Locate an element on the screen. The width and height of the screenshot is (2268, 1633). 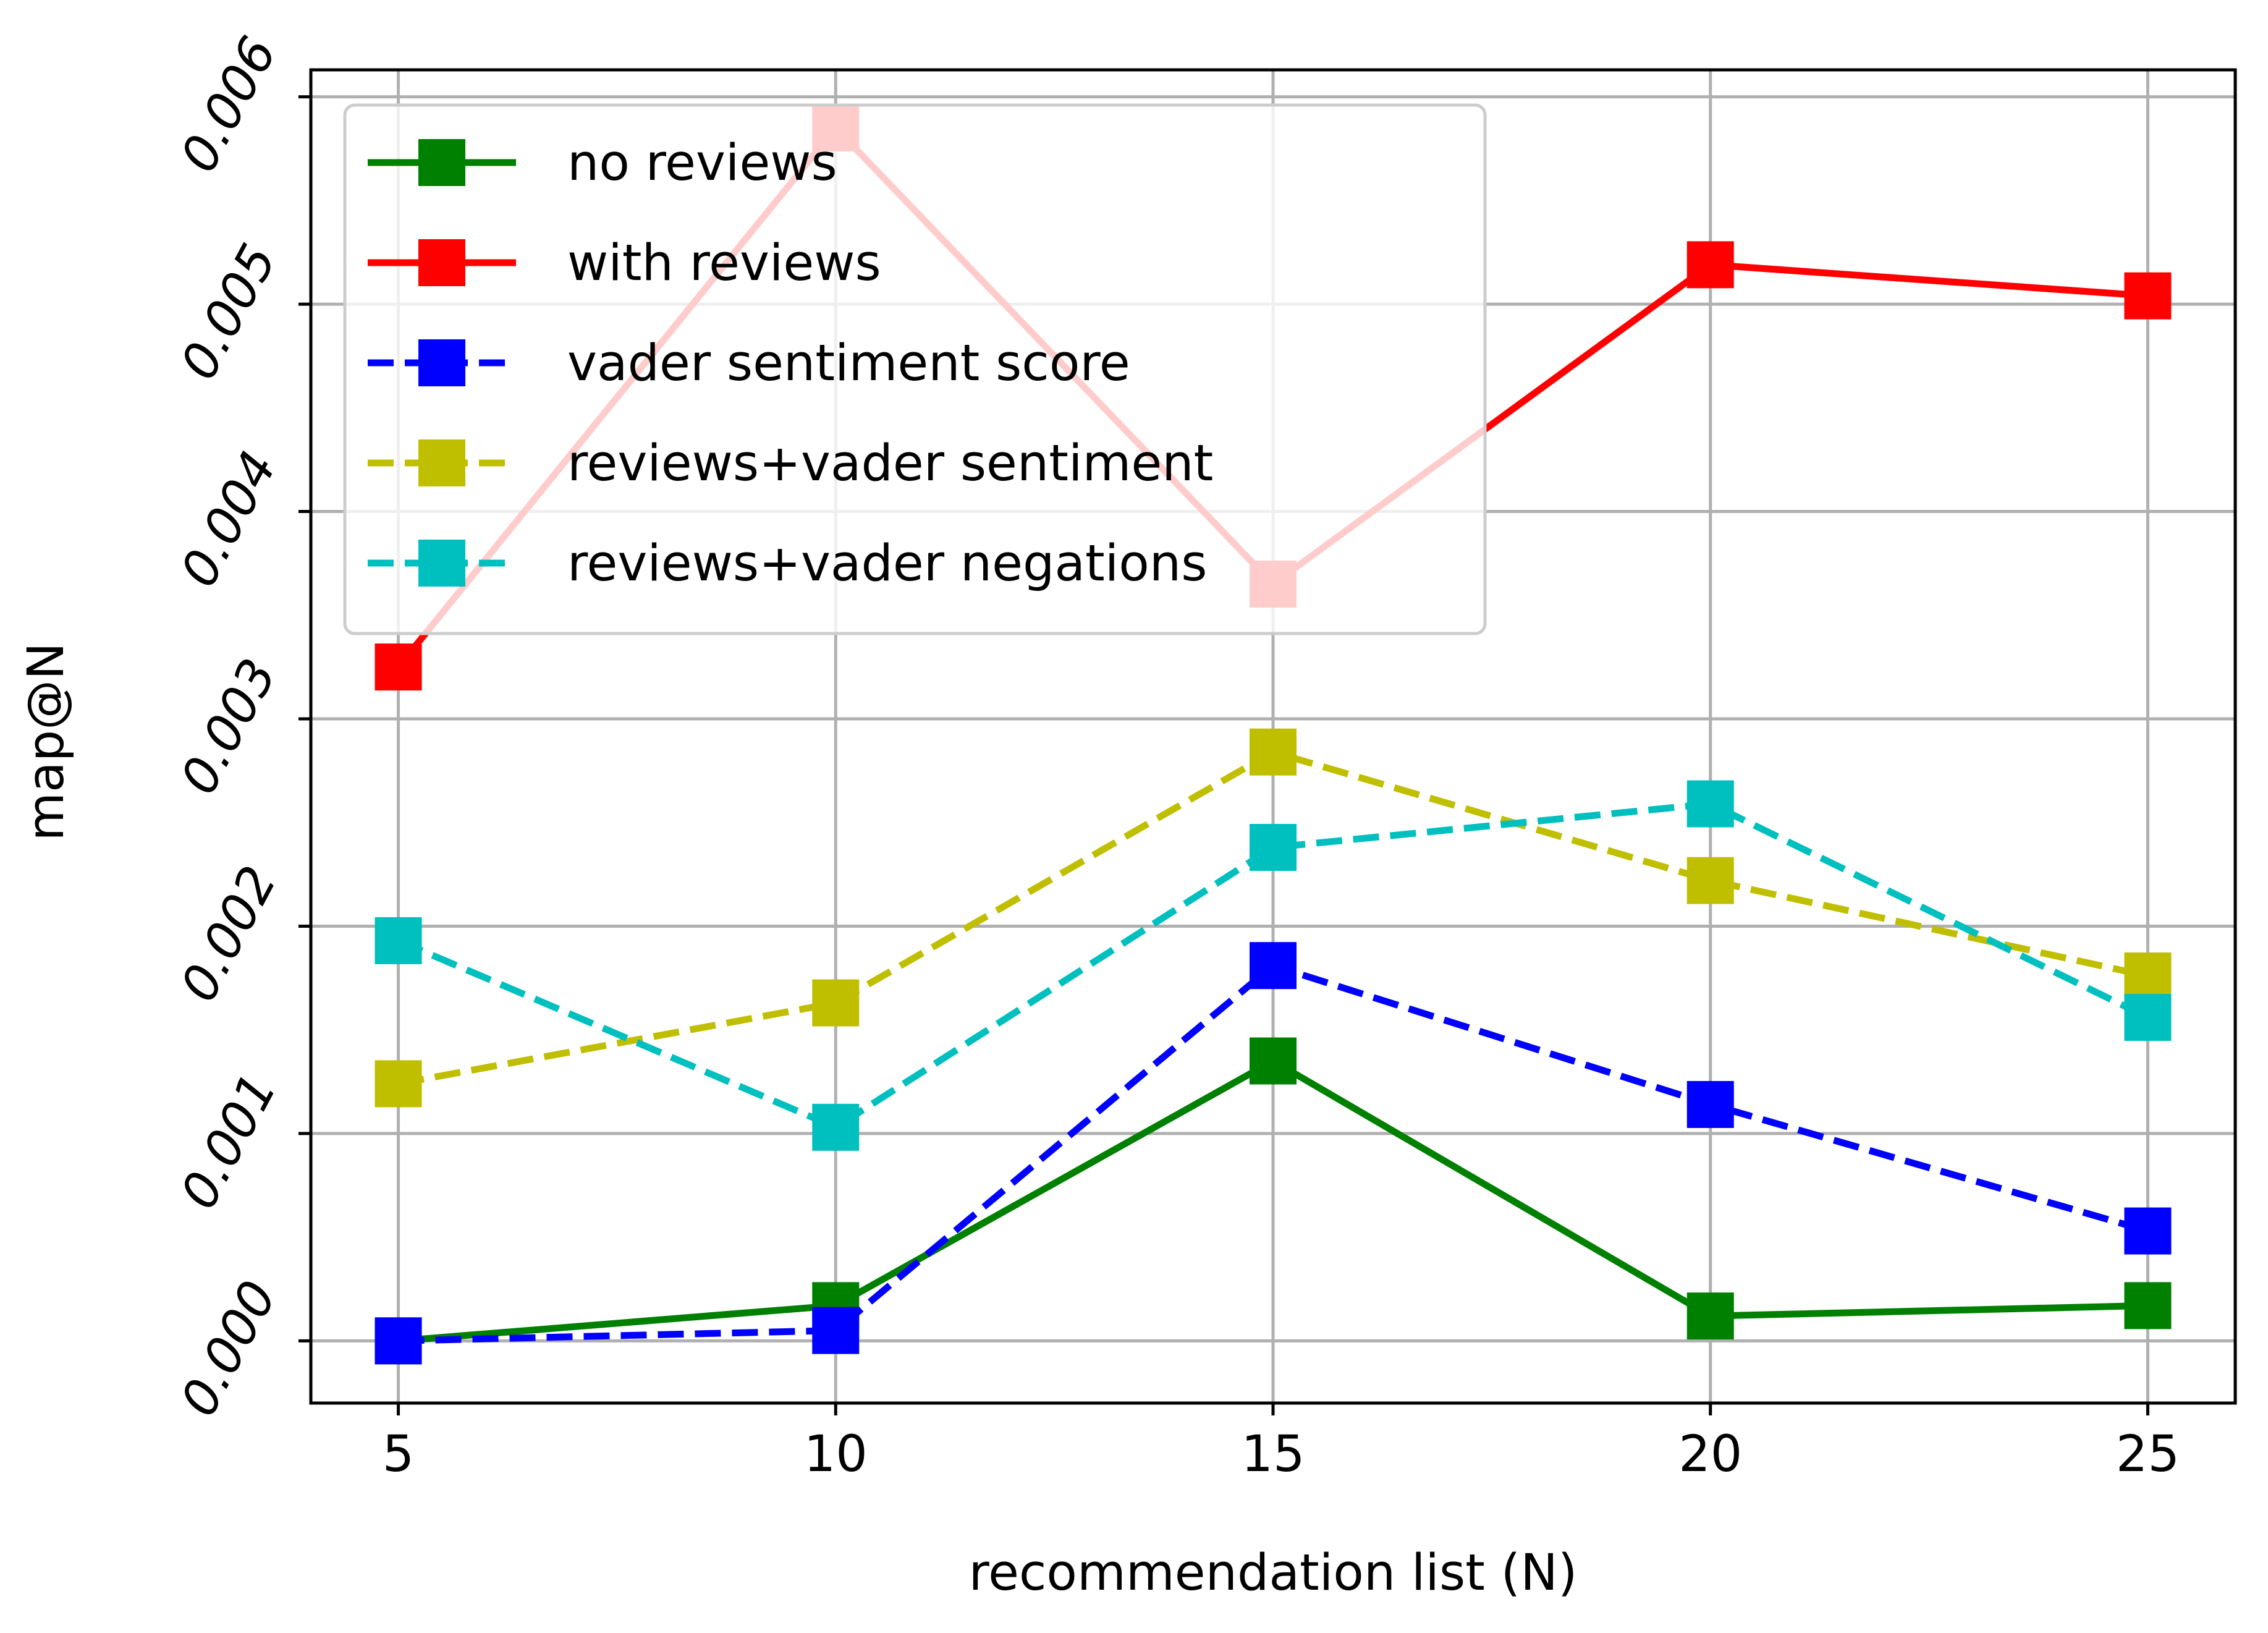
x-tick-label: 10 is located at coordinates (836, 1454).